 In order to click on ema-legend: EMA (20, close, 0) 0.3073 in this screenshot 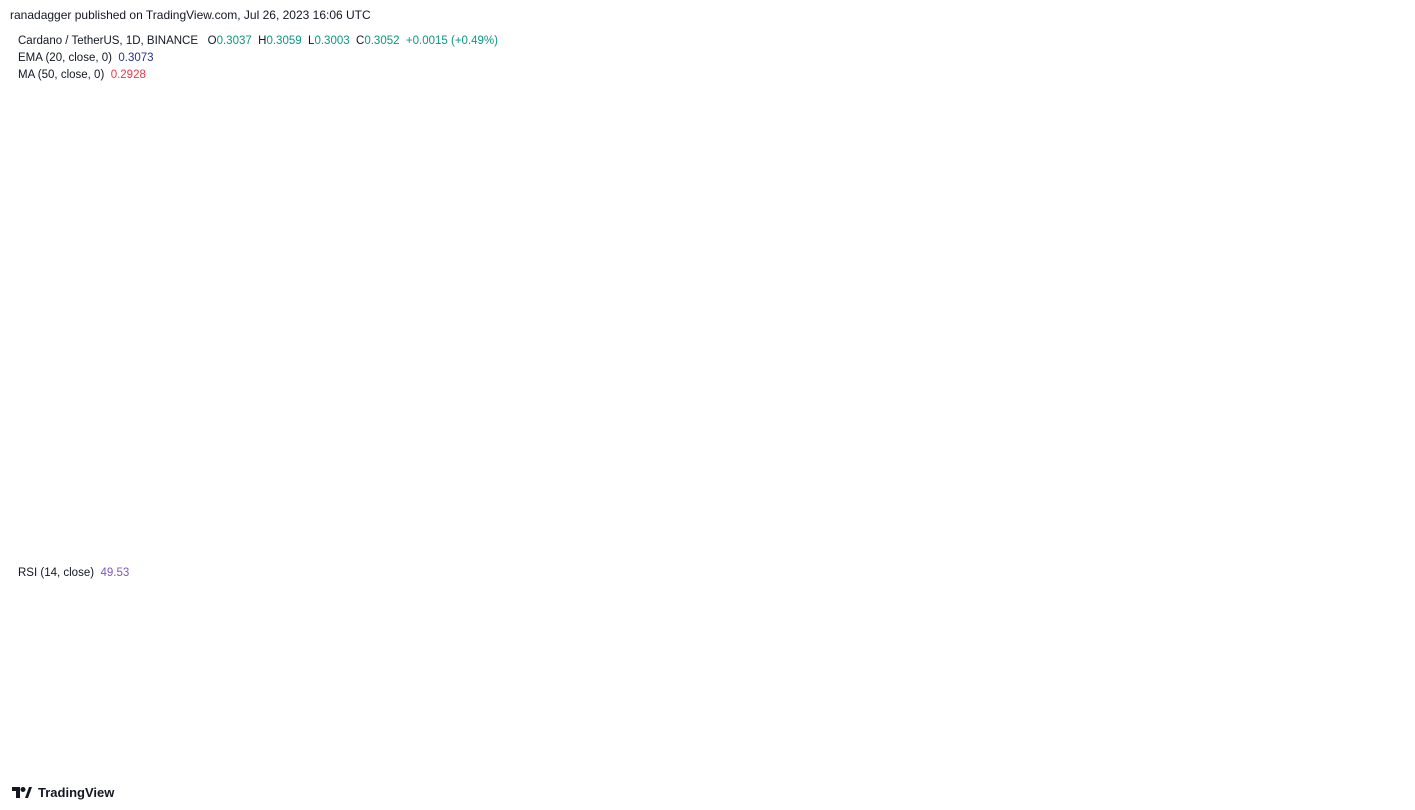, I will do `click(86, 58)`.